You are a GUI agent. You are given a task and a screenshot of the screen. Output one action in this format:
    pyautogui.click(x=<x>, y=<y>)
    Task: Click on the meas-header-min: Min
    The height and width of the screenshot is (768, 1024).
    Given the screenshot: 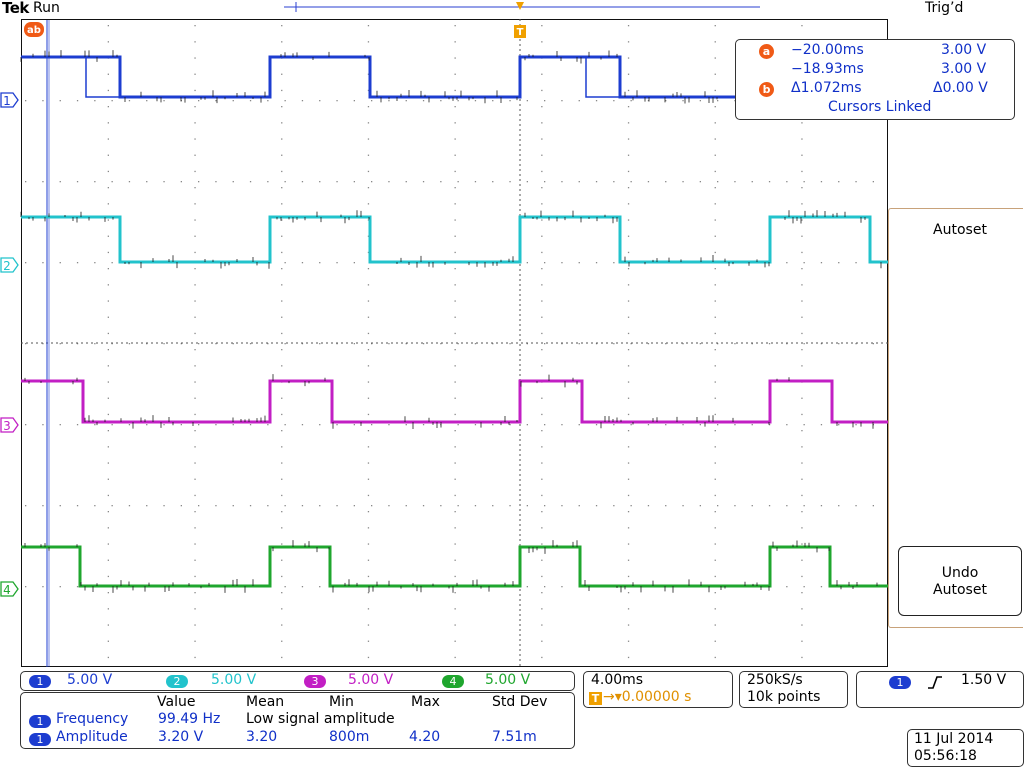 What is the action you would take?
    pyautogui.click(x=341, y=702)
    